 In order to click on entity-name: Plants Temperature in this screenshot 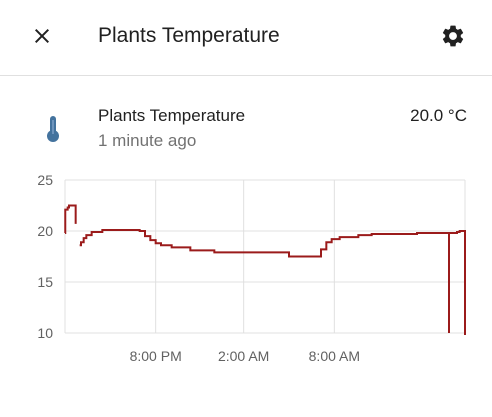, I will do `click(172, 115)`.